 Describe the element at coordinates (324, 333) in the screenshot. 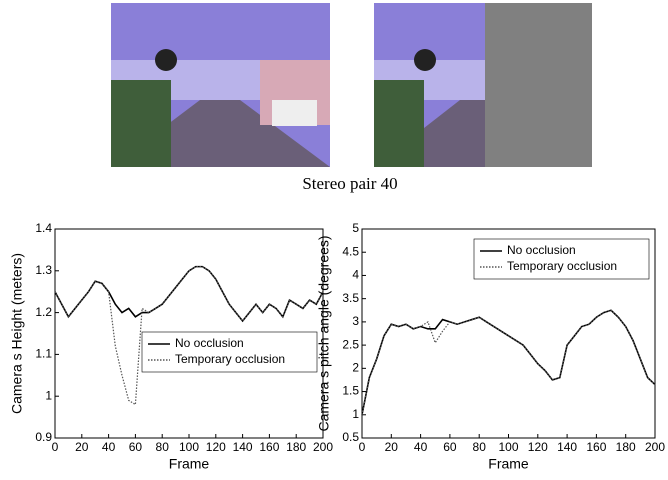

I see `y-axis-label: Camera s pitch angle (degrees)` at that location.